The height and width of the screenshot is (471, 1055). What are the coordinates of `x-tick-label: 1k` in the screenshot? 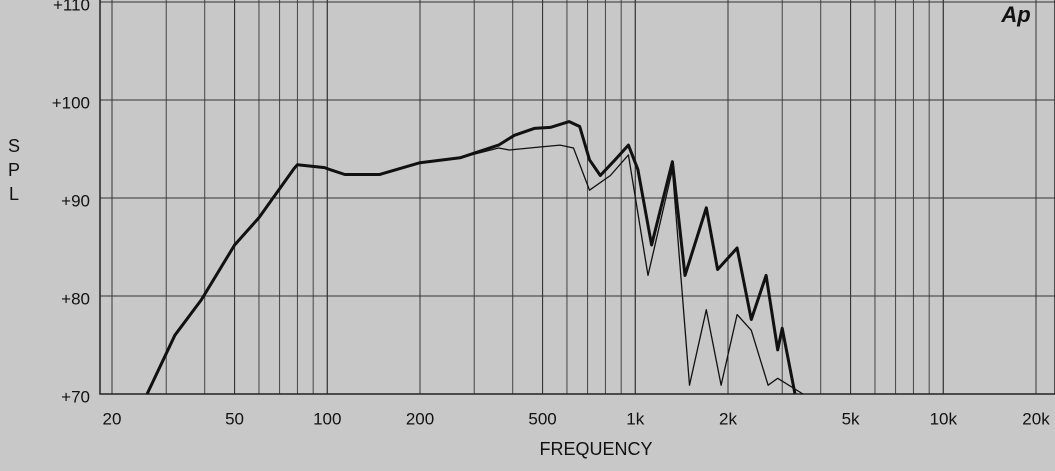 It's located at (635, 418).